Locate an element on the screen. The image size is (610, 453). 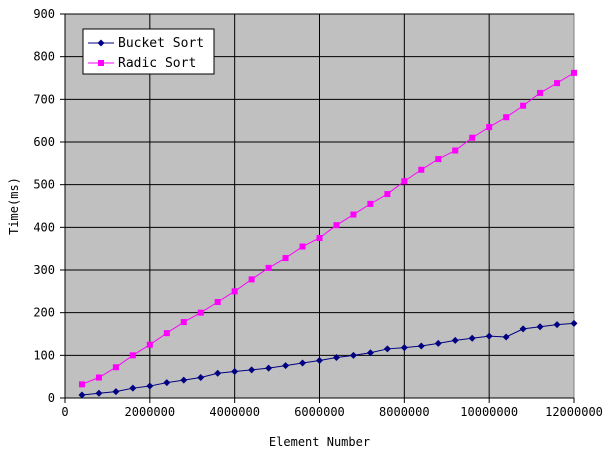
legend-item-bucket-sort: Bucket Sort is located at coordinates (146, 43).